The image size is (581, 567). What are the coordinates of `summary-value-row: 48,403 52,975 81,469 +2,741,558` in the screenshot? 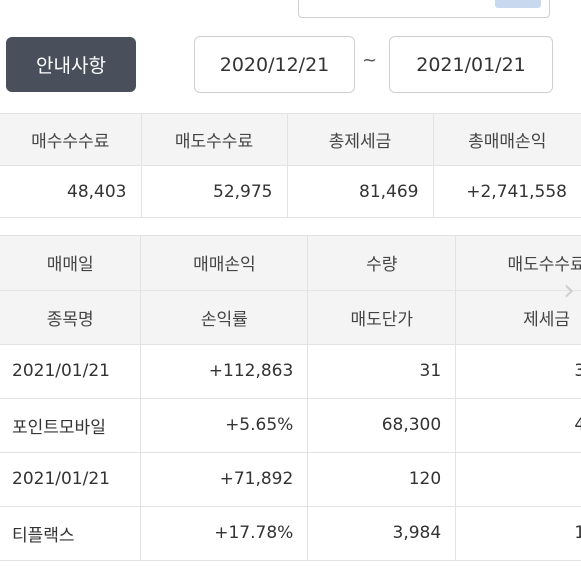 It's located at (290, 191).